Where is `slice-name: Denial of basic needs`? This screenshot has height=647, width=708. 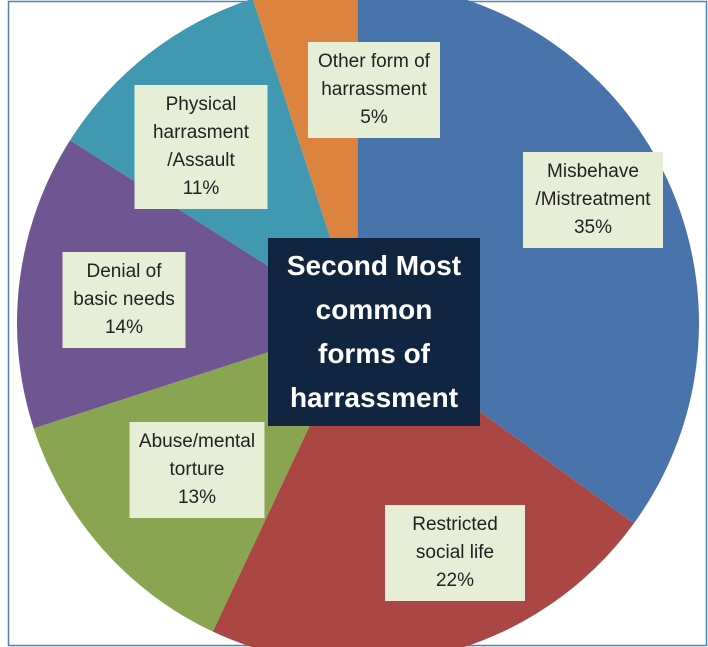
slice-name: Denial of basic needs is located at coordinates (124, 285).